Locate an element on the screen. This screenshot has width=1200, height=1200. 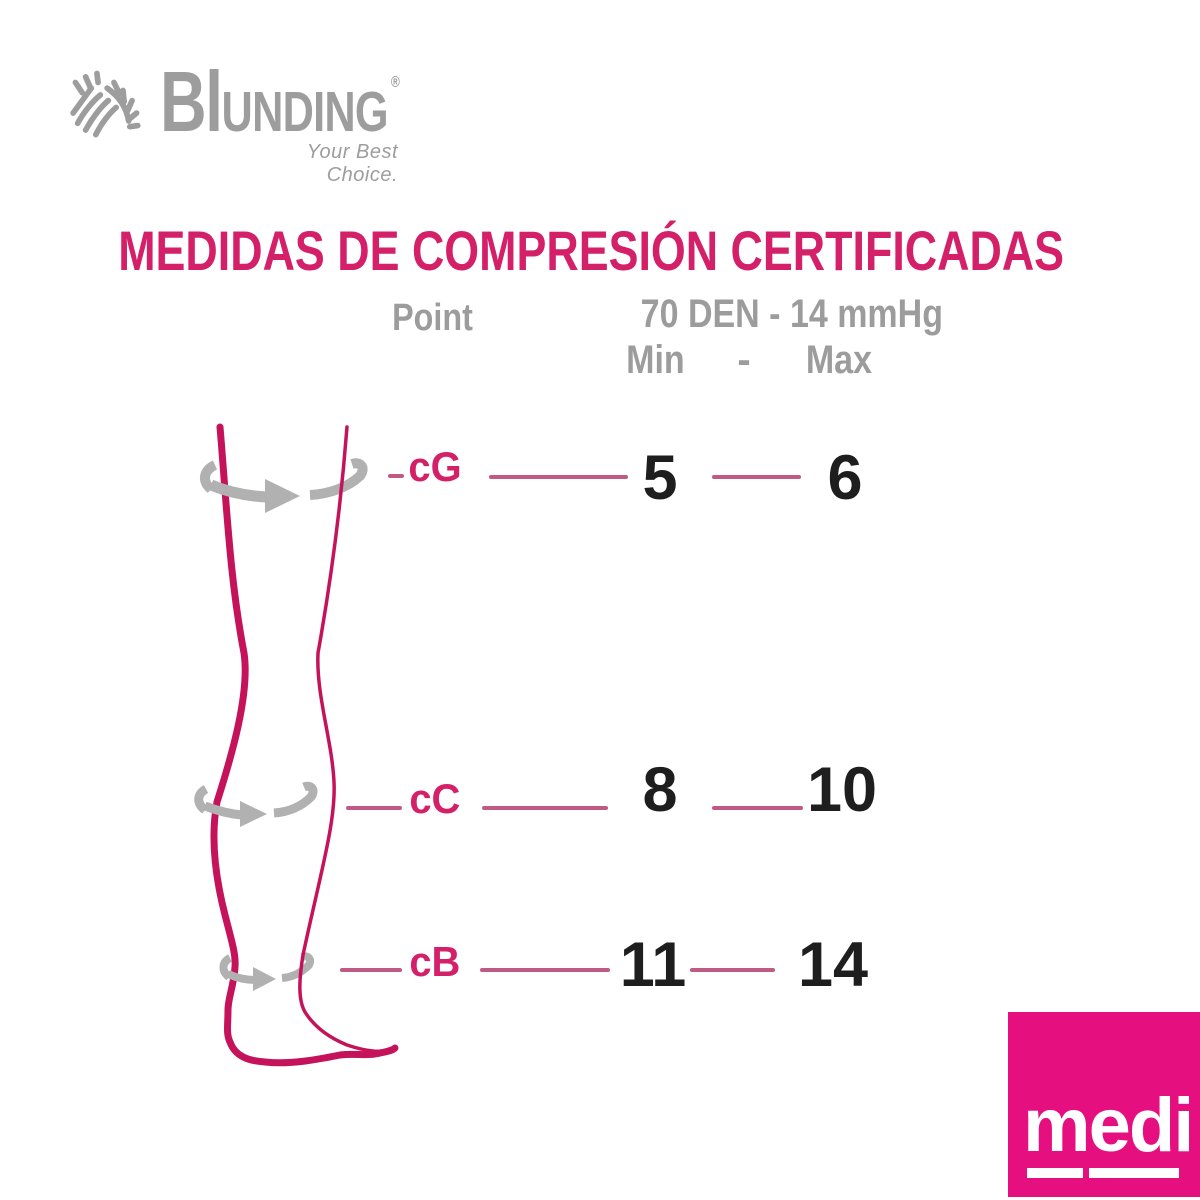
leg-front-outline is located at coordinates (347, 739).